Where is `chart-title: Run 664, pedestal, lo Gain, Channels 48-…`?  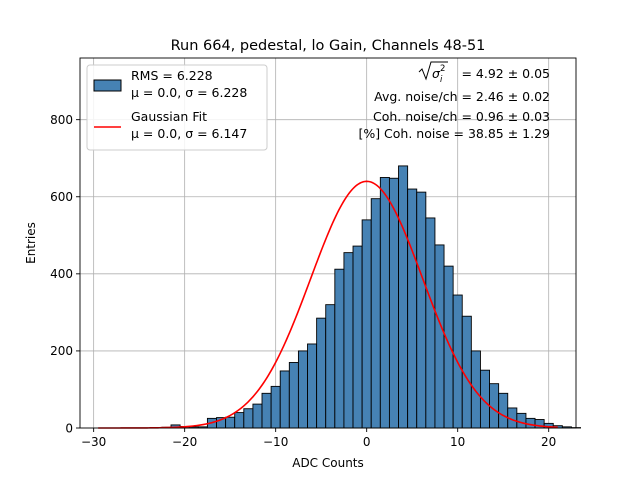 chart-title: Run 664, pedestal, lo Gain, Channels 48-… is located at coordinates (328, 46).